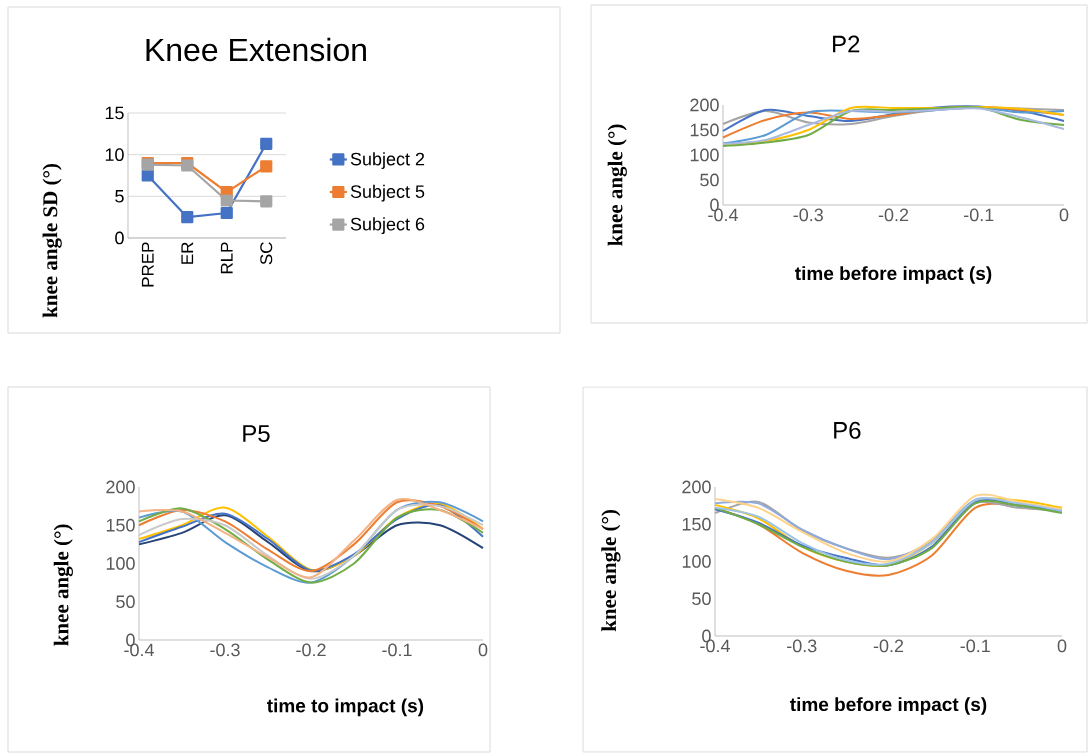  Describe the element at coordinates (846, 44) in the screenshot. I see `chart-title: P2` at that location.